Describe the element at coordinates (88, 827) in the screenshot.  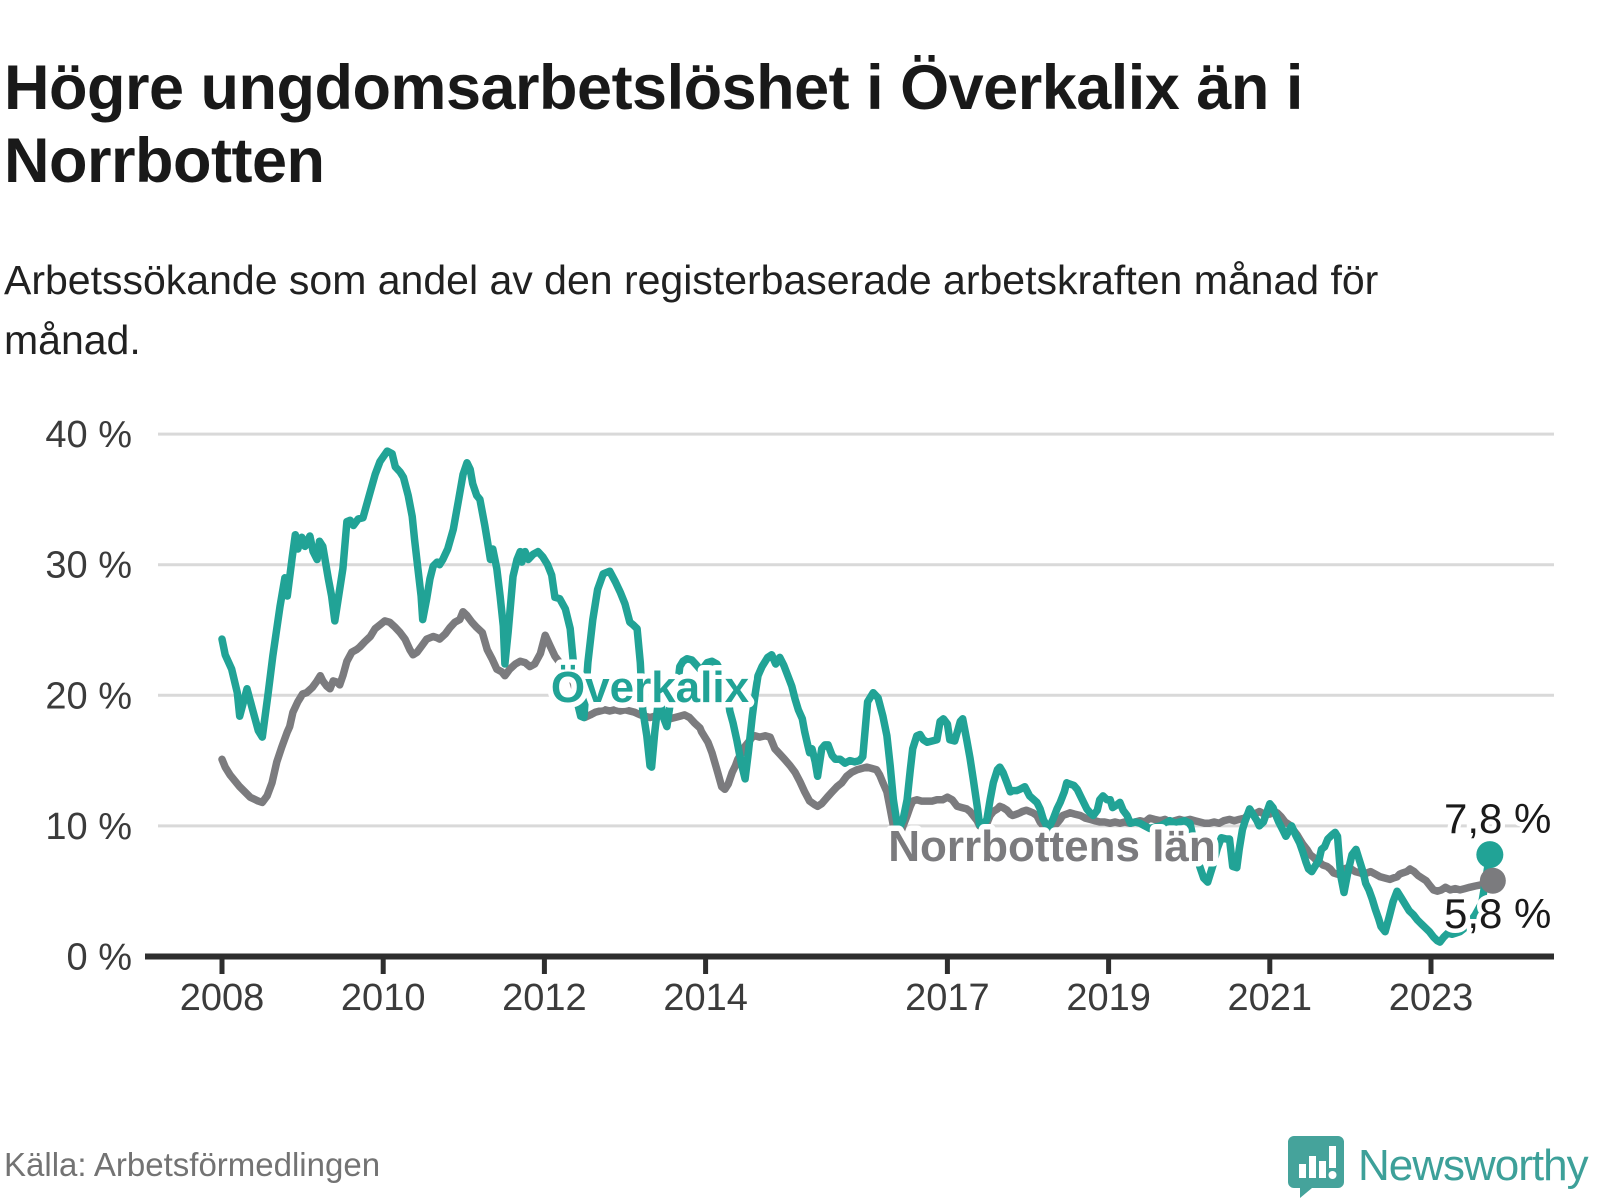
I see `y-axis-label-10: 10 %` at that location.